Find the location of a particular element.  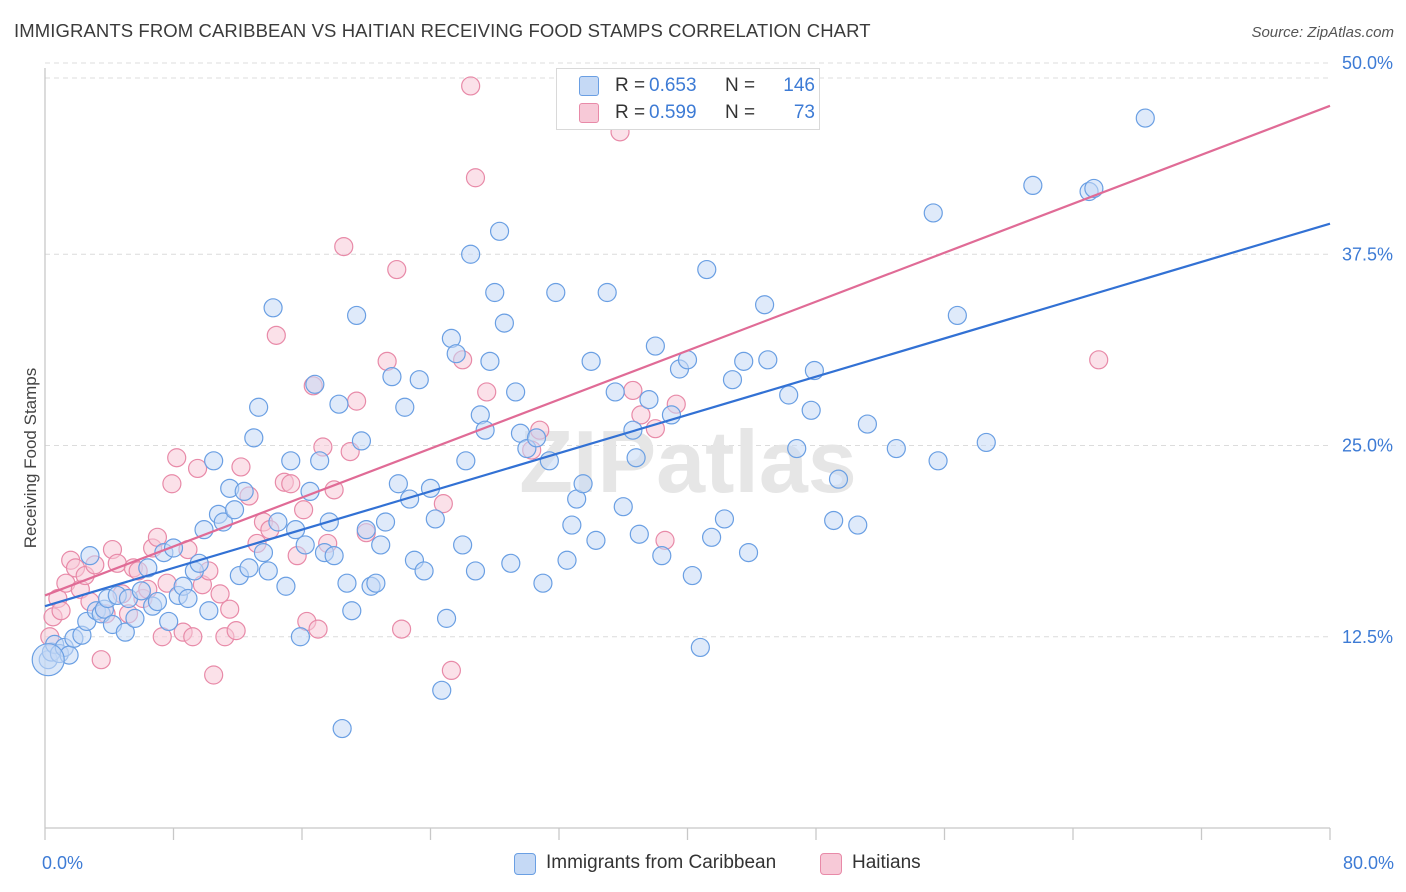

bottom-legend-swatch-blue is located at coordinates (525, 864).